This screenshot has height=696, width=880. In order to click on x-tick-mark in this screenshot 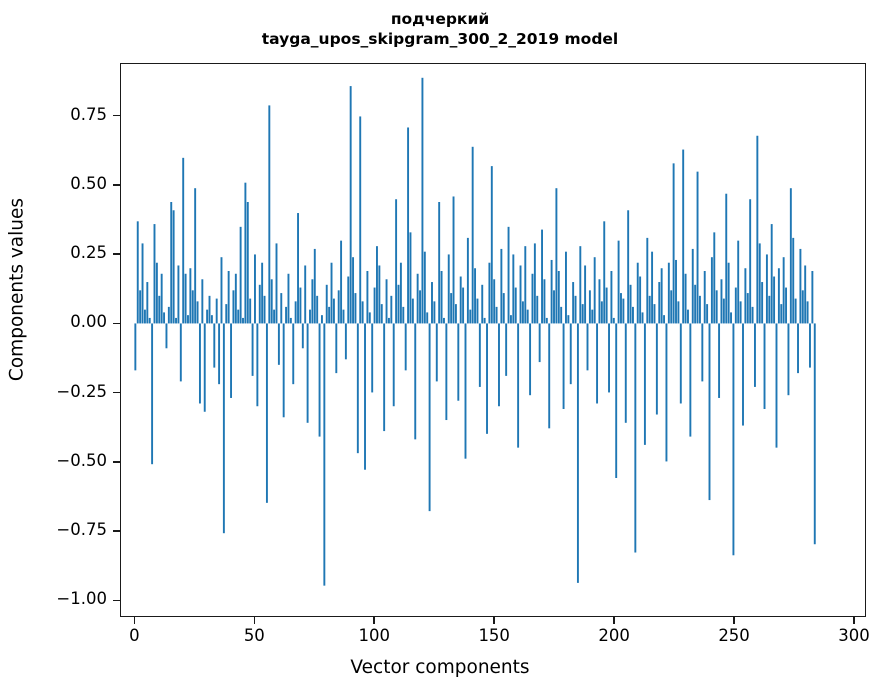, I will do `click(614, 620)`.